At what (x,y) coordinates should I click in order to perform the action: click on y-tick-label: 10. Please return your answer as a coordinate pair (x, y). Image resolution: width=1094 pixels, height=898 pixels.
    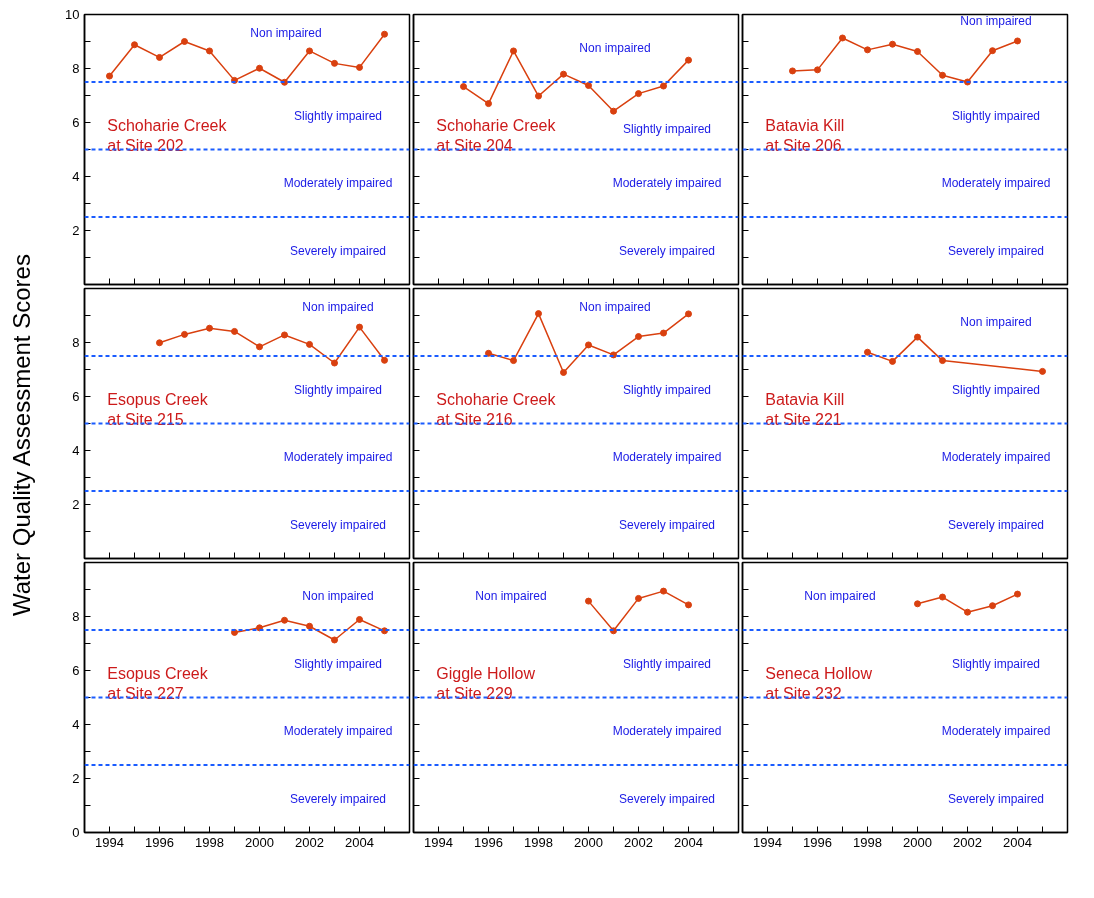
    Looking at the image, I should click on (72, 14).